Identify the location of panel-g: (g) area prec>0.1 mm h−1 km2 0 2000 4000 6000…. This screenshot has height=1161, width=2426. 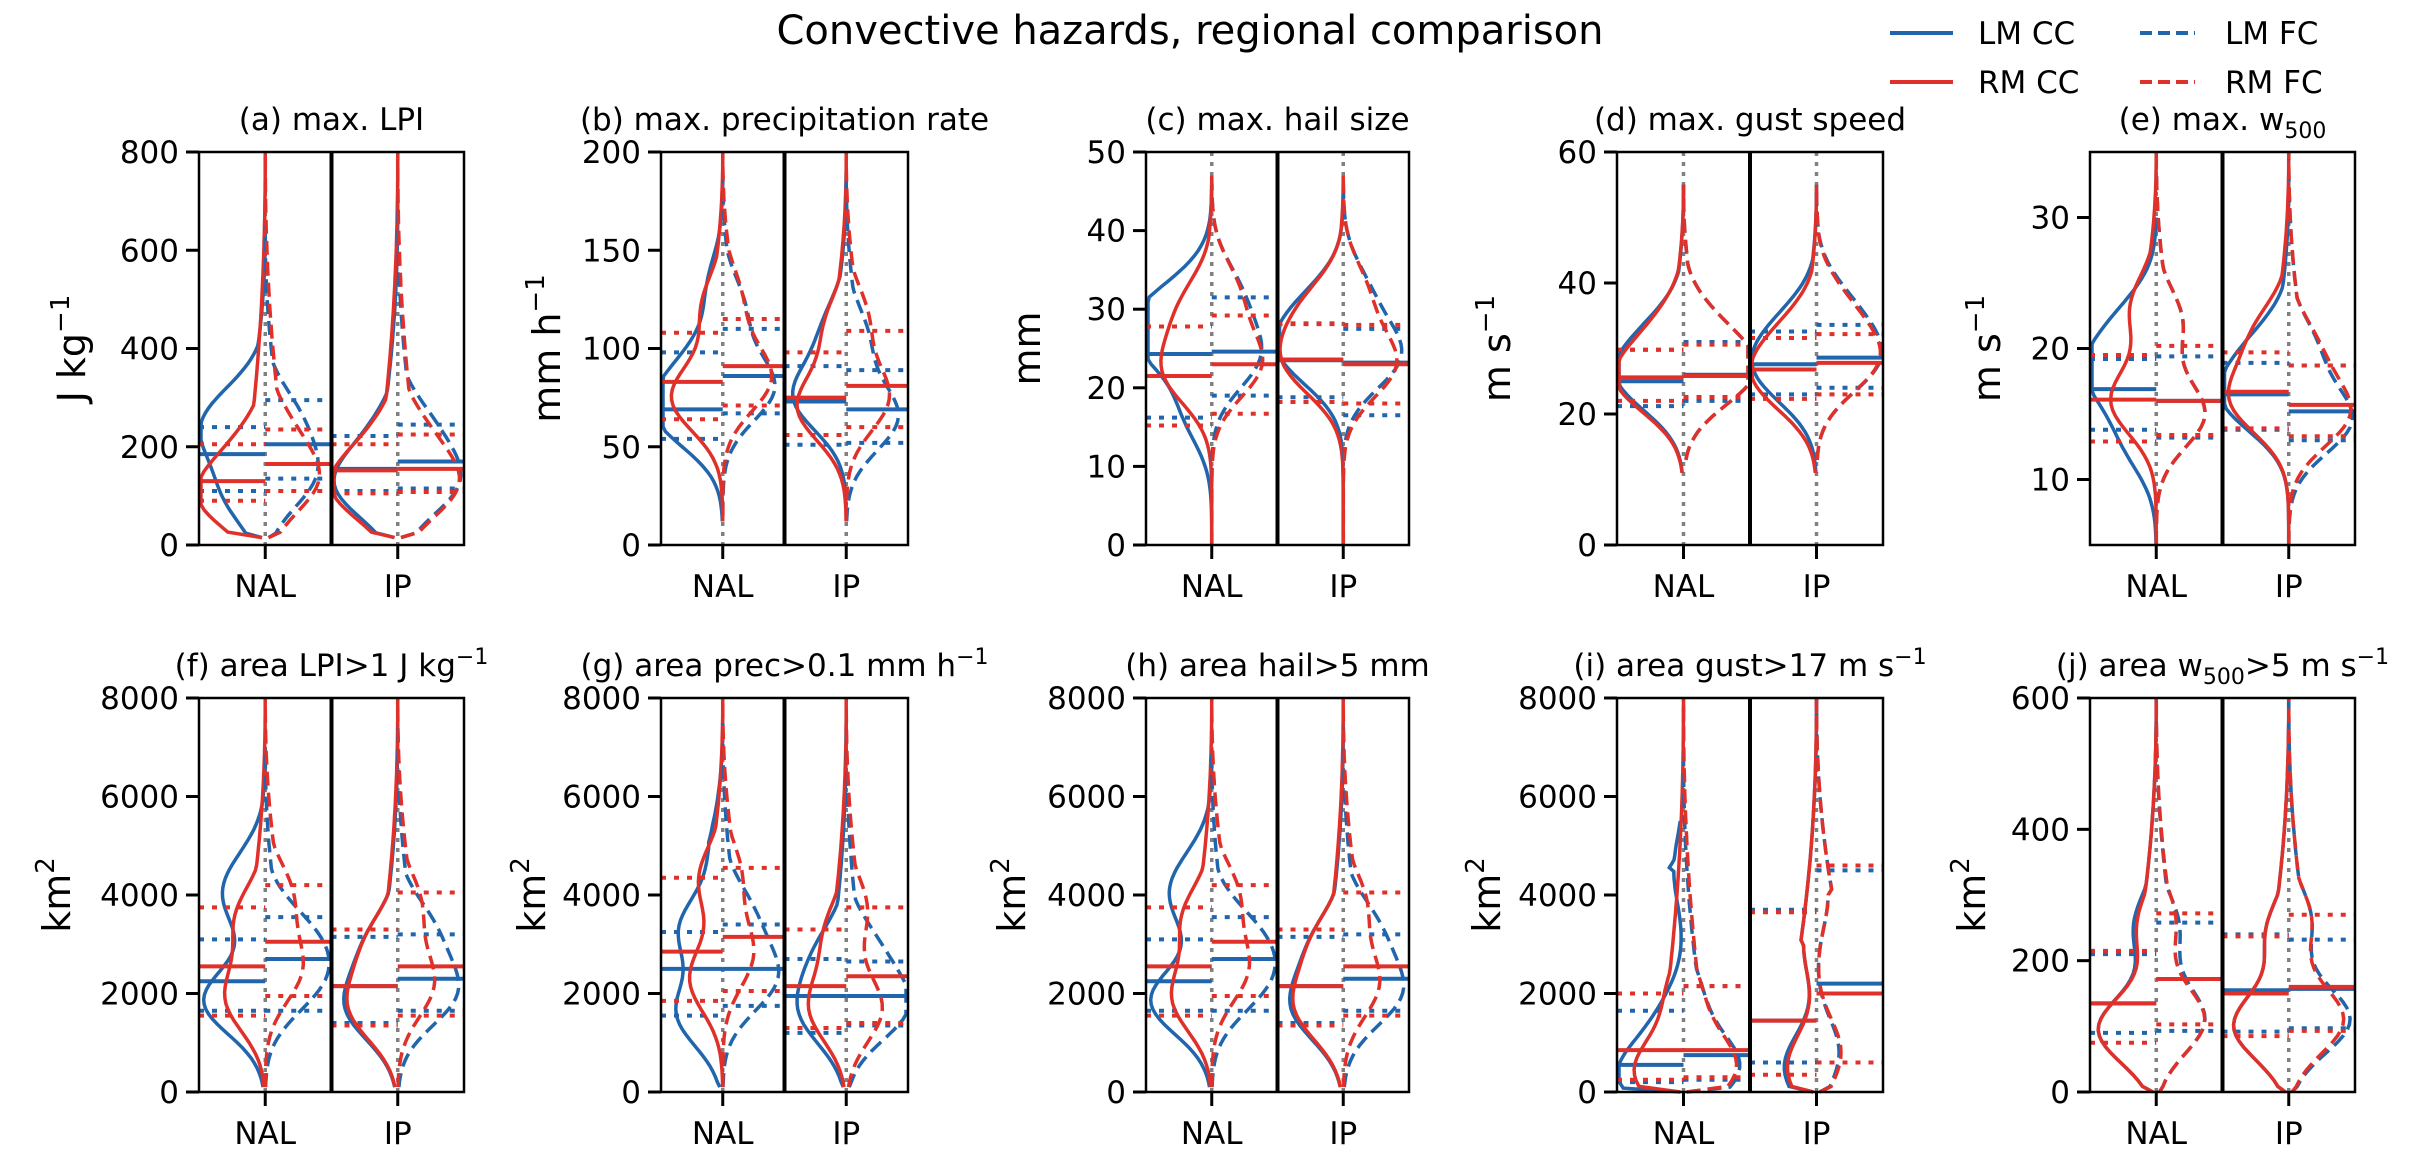
(747, 898).